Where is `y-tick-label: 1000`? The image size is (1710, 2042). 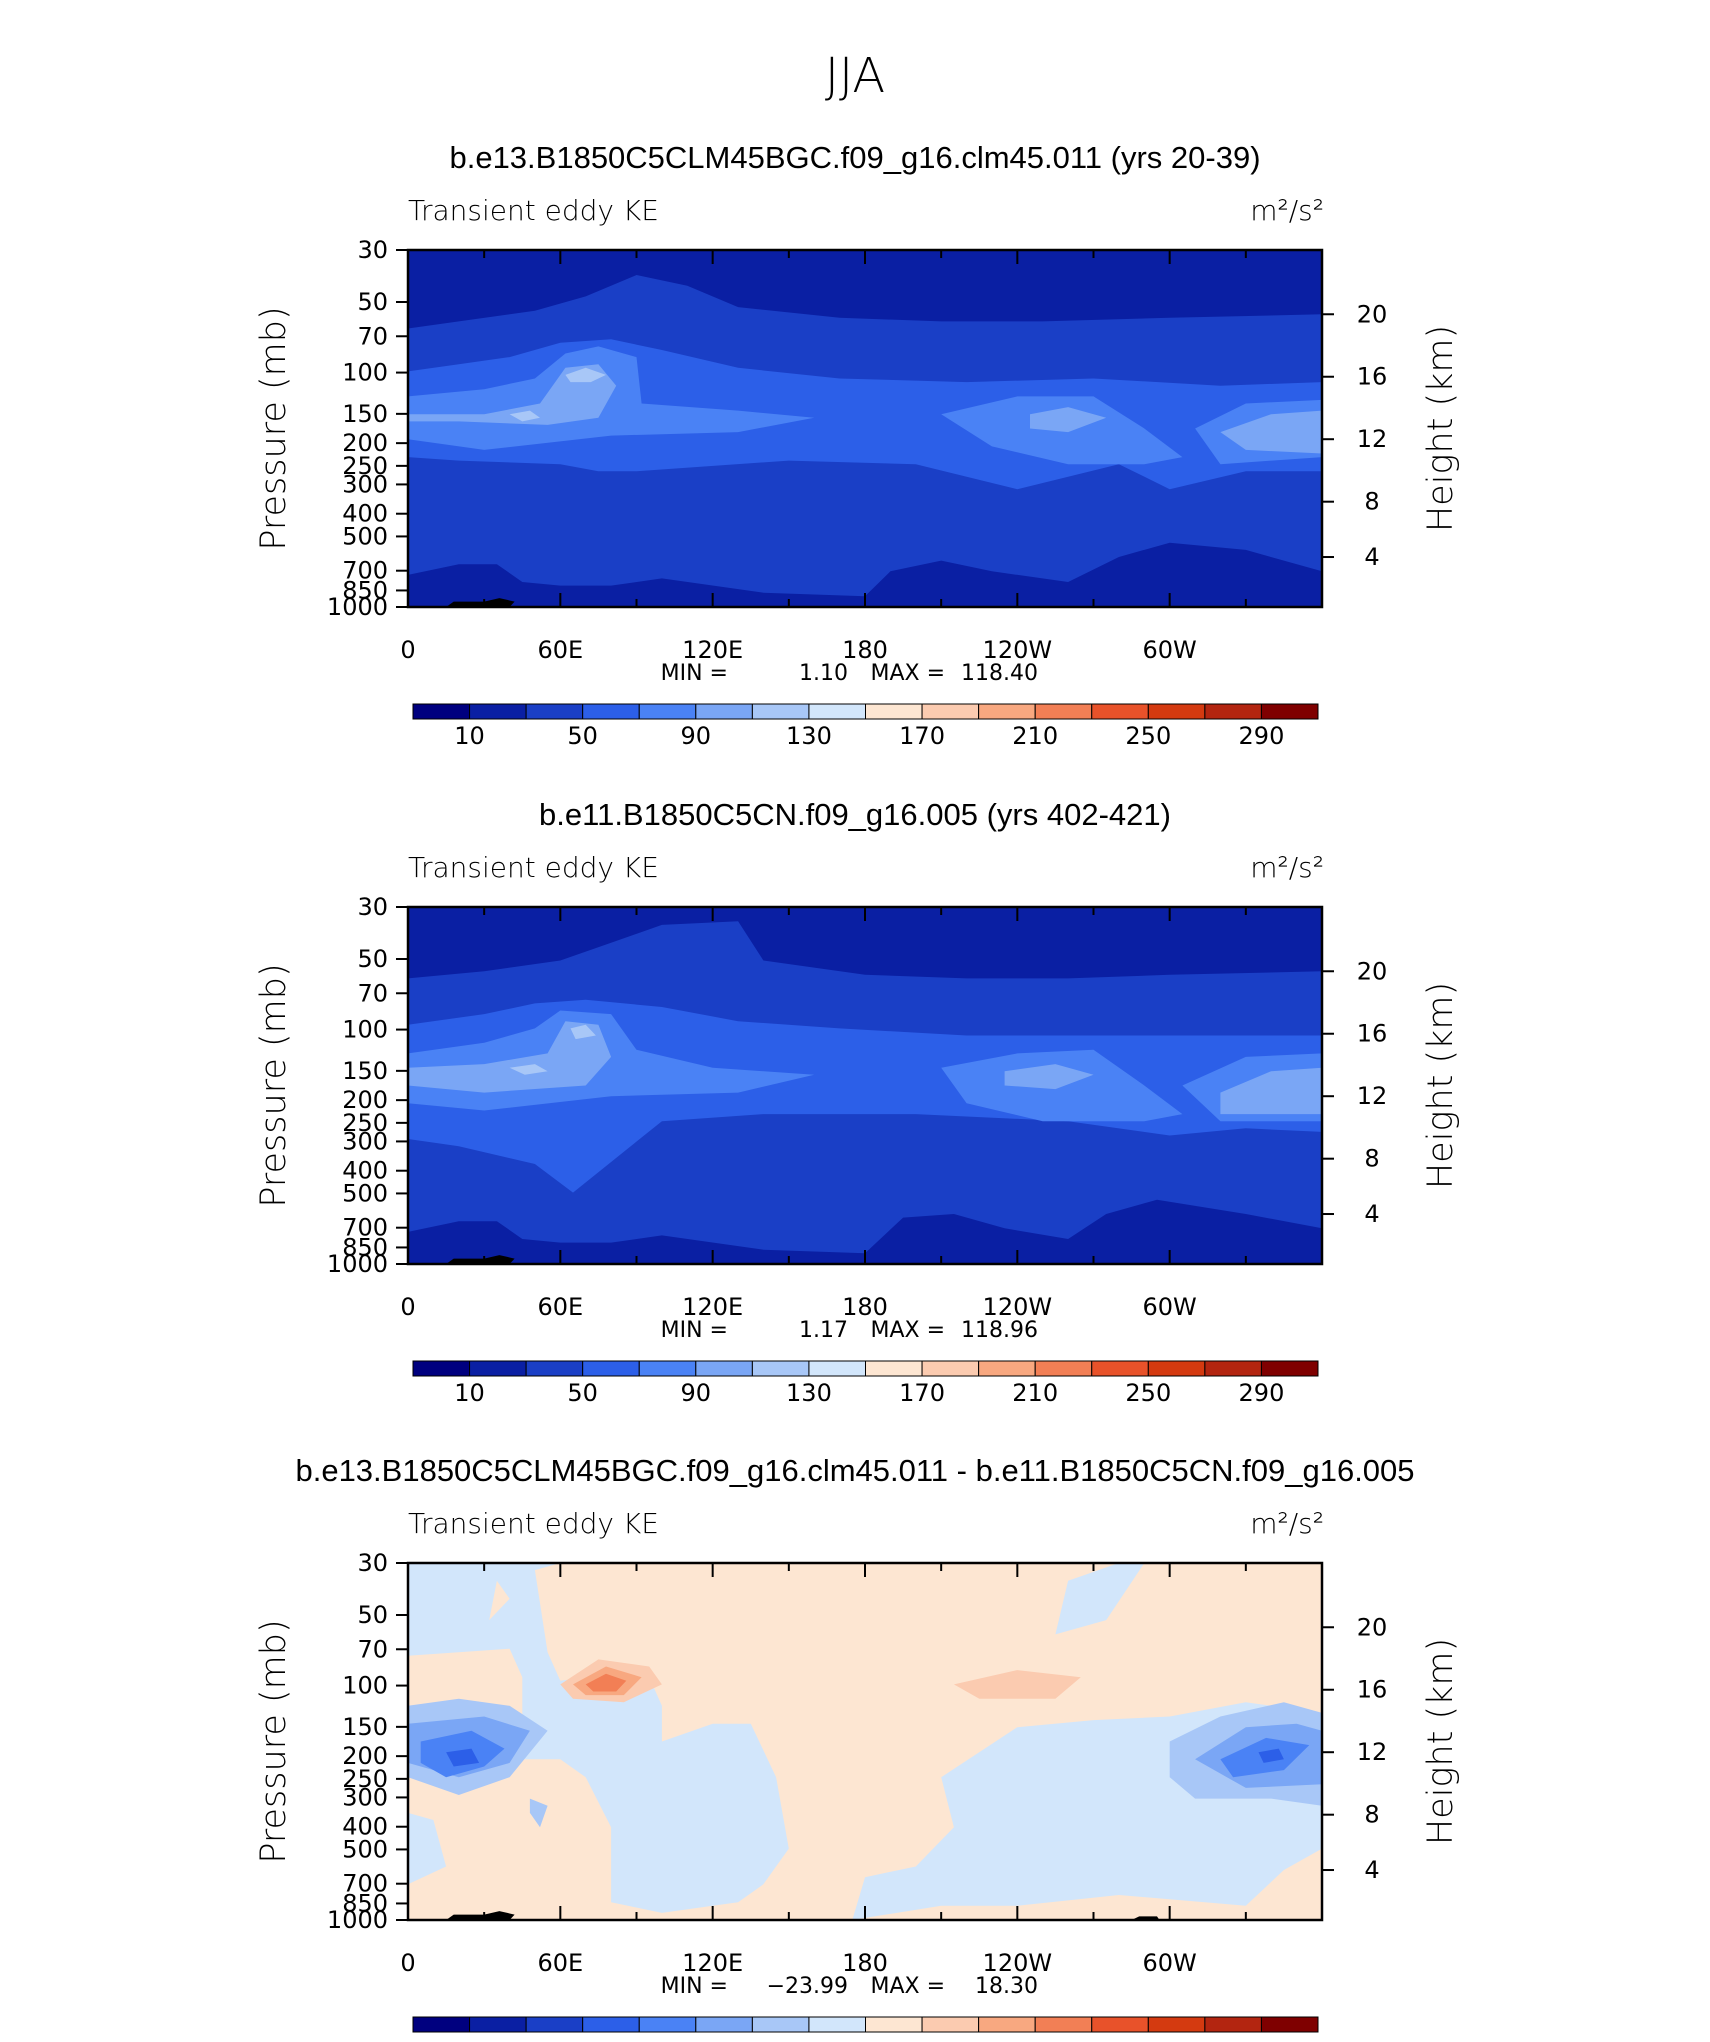
y-tick-label: 1000 is located at coordinates (357, 607).